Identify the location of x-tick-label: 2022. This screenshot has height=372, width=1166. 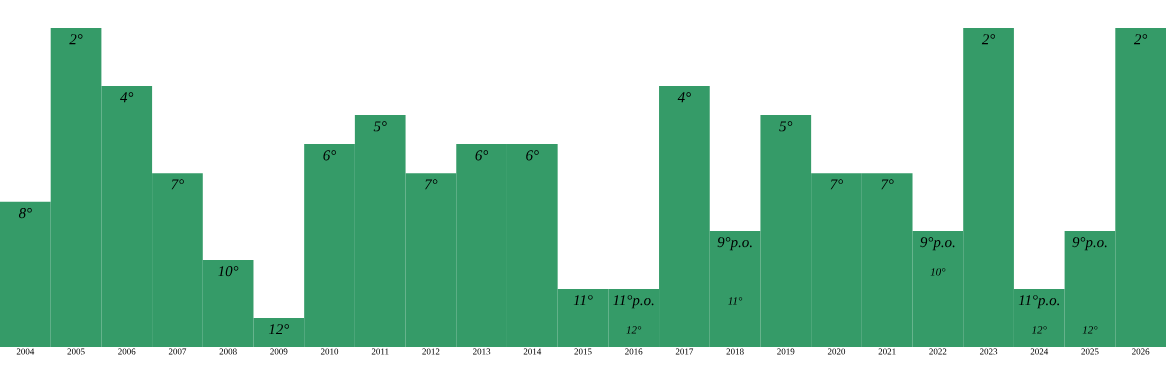
(938, 351).